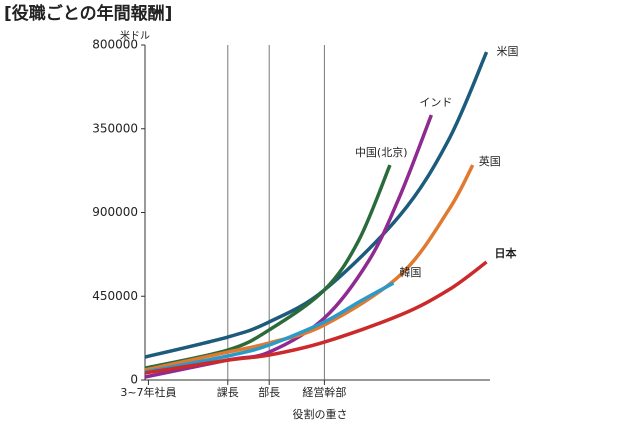  What do you see at coordinates (115, 296) in the screenshot?
I see `y-tick-label: 450000` at bounding box center [115, 296].